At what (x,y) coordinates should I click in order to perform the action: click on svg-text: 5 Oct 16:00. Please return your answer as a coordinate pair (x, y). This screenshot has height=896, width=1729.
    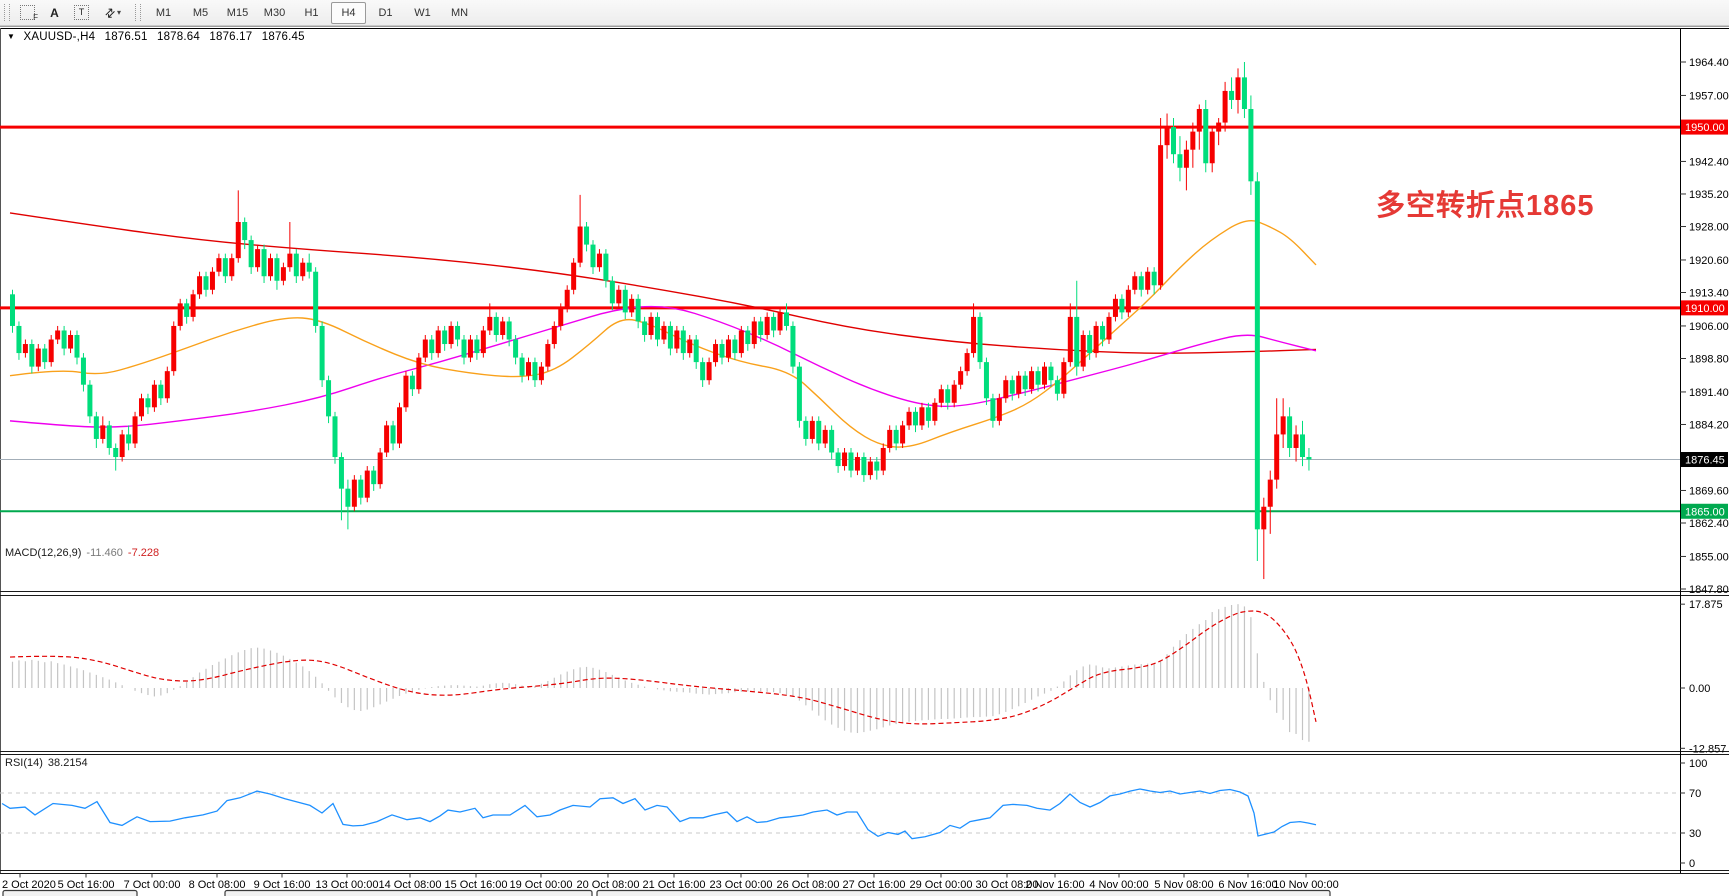
    Looking at the image, I should click on (86, 885).